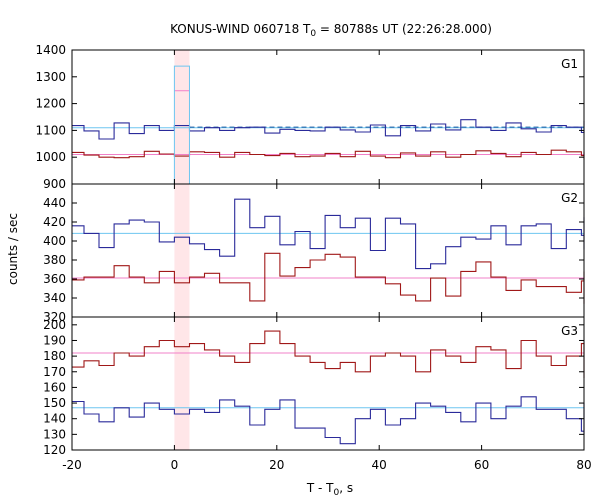 The width and height of the screenshot is (600, 500). I want to click on chart-title-main: KONUS-WIND 060718 T, so click(240, 29).